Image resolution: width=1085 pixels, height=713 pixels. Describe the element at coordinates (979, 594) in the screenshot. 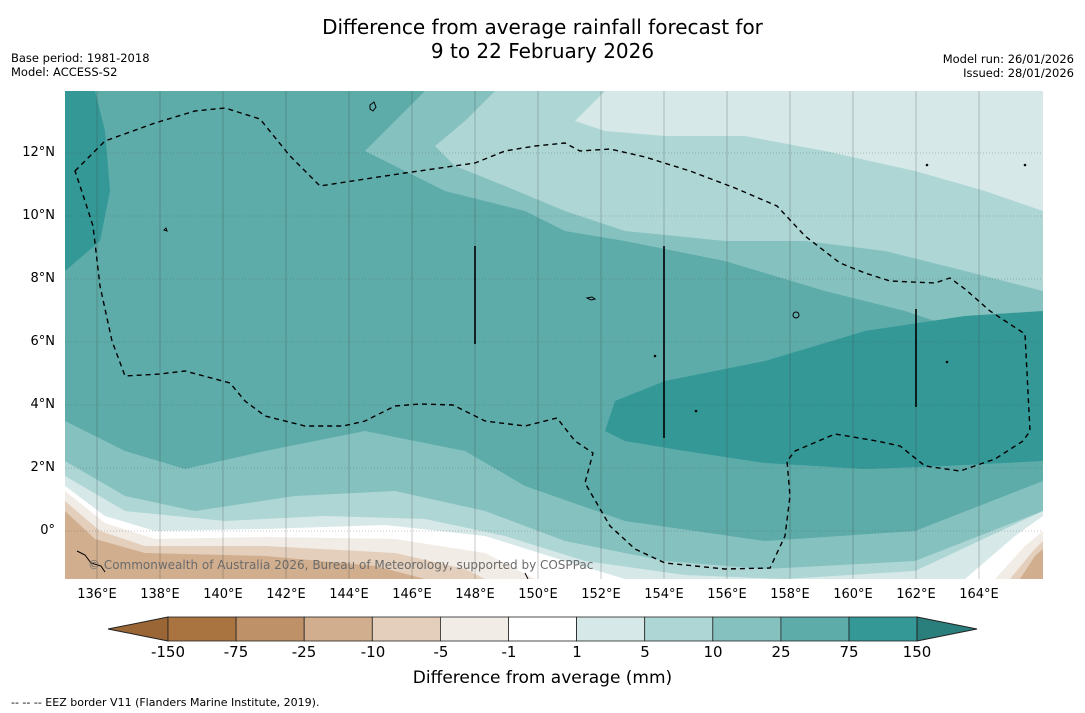

I see `x-tick-164E: 164°E` at that location.